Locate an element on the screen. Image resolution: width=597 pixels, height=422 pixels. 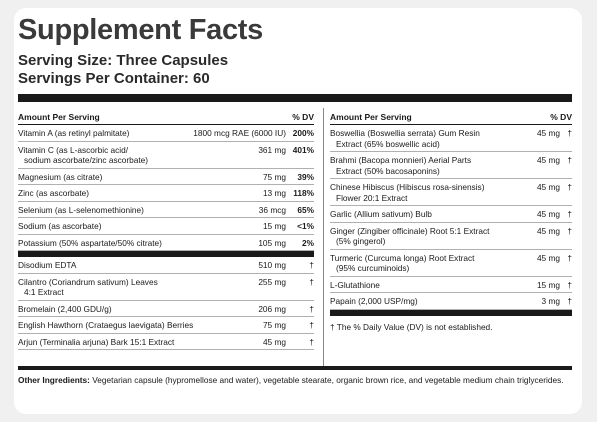
left-column-header: Amount Per Serving % DV is located at coordinates (166, 117).